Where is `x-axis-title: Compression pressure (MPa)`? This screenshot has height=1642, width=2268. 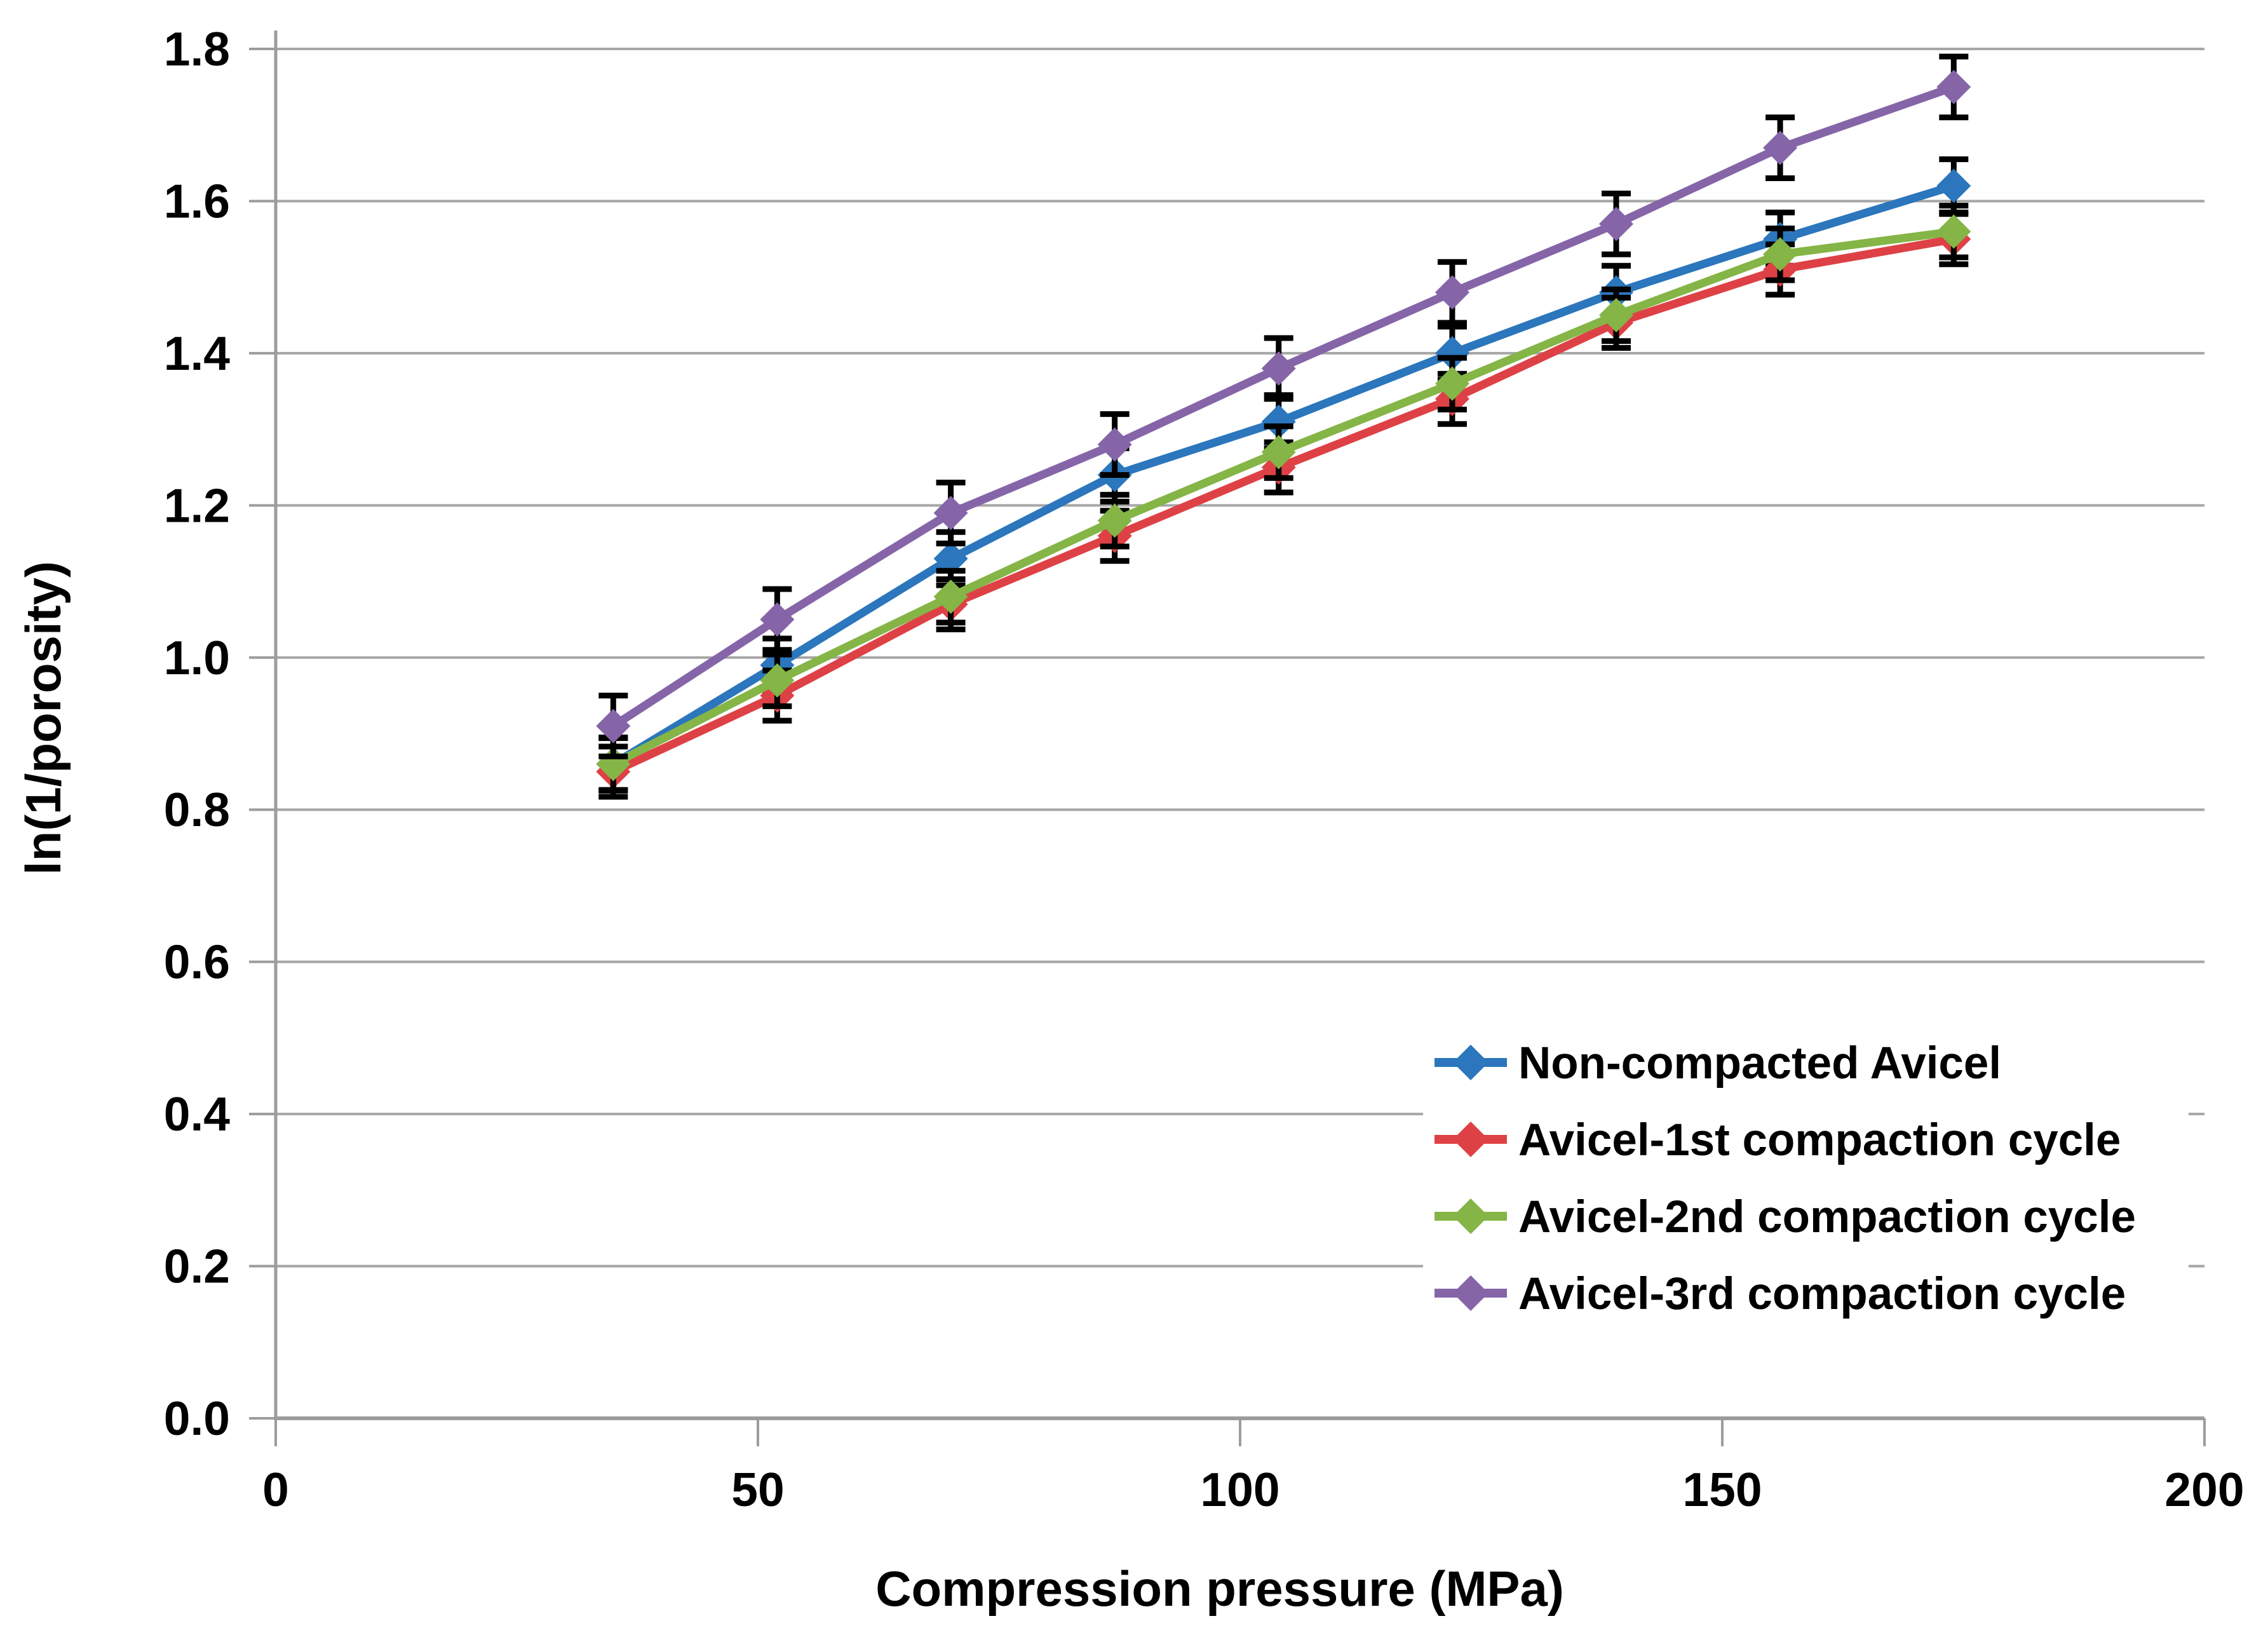
x-axis-title: Compression pressure (MPa) is located at coordinates (1219, 1589).